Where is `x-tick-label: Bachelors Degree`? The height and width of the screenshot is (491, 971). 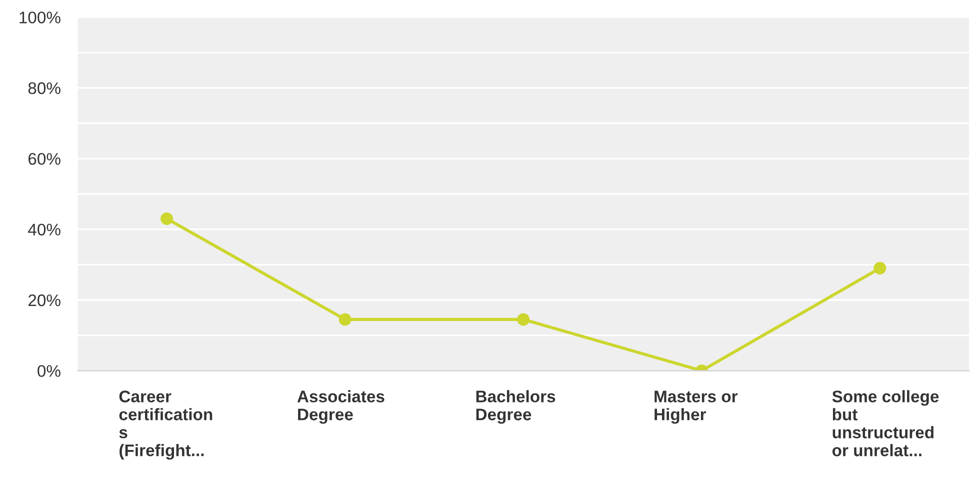
x-tick-label: Bachelors Degree is located at coordinates (516, 407).